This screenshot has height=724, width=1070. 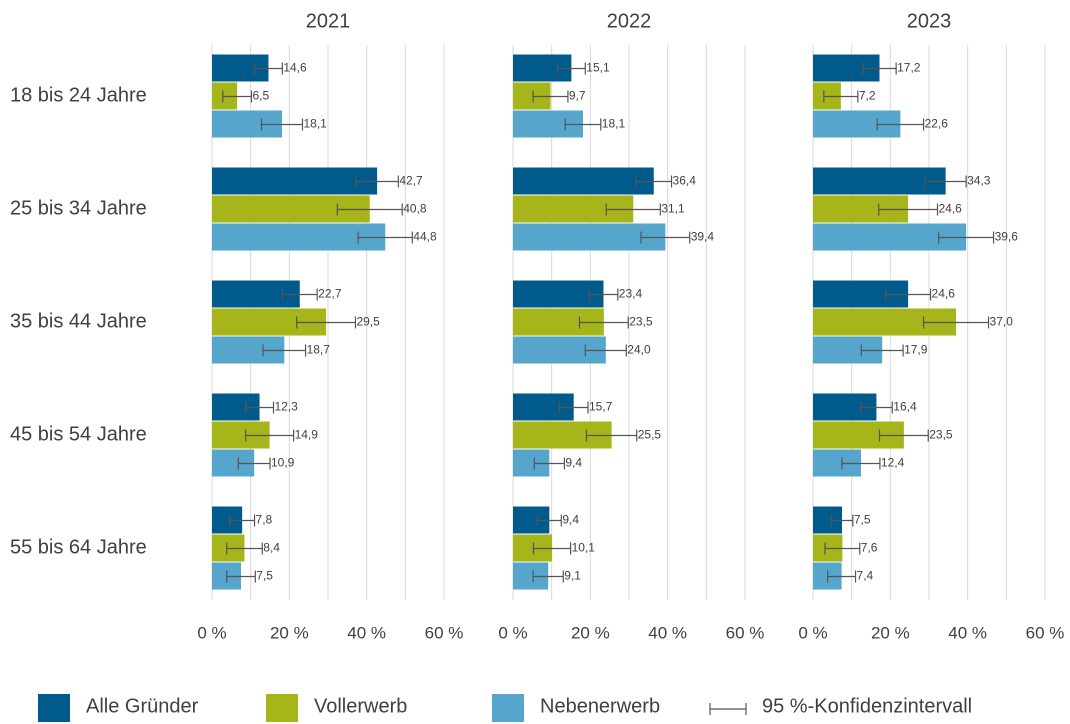 I want to click on value-label: 29,5, so click(x=368, y=322).